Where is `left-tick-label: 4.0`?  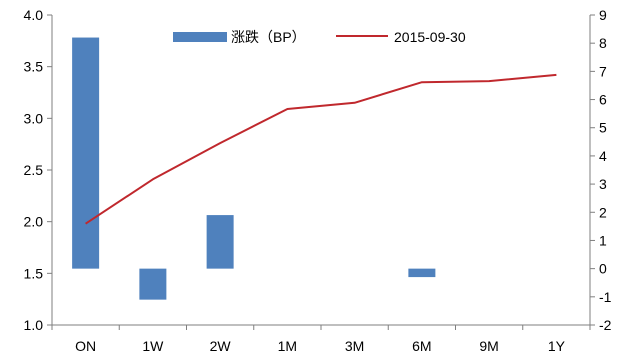 left-tick-label: 4.0 is located at coordinates (34, 15).